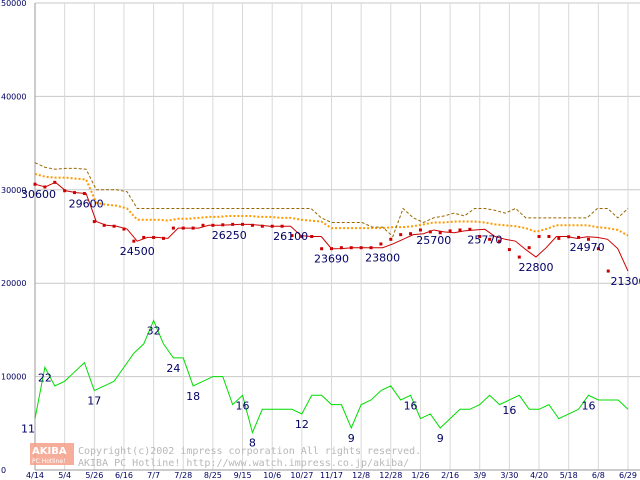  What do you see at coordinates (539, 475) in the screenshot?
I see `x-tick-label: 4/20` at bounding box center [539, 475].